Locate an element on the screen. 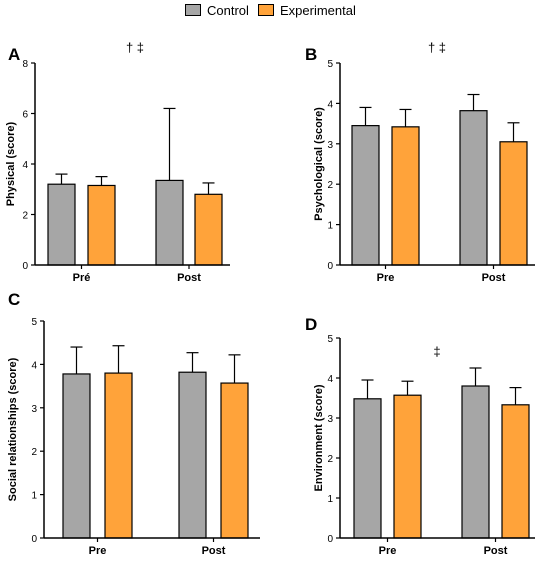 The height and width of the screenshot is (569, 550). y-axis-label: Psychological (score) is located at coordinates (319, 164).